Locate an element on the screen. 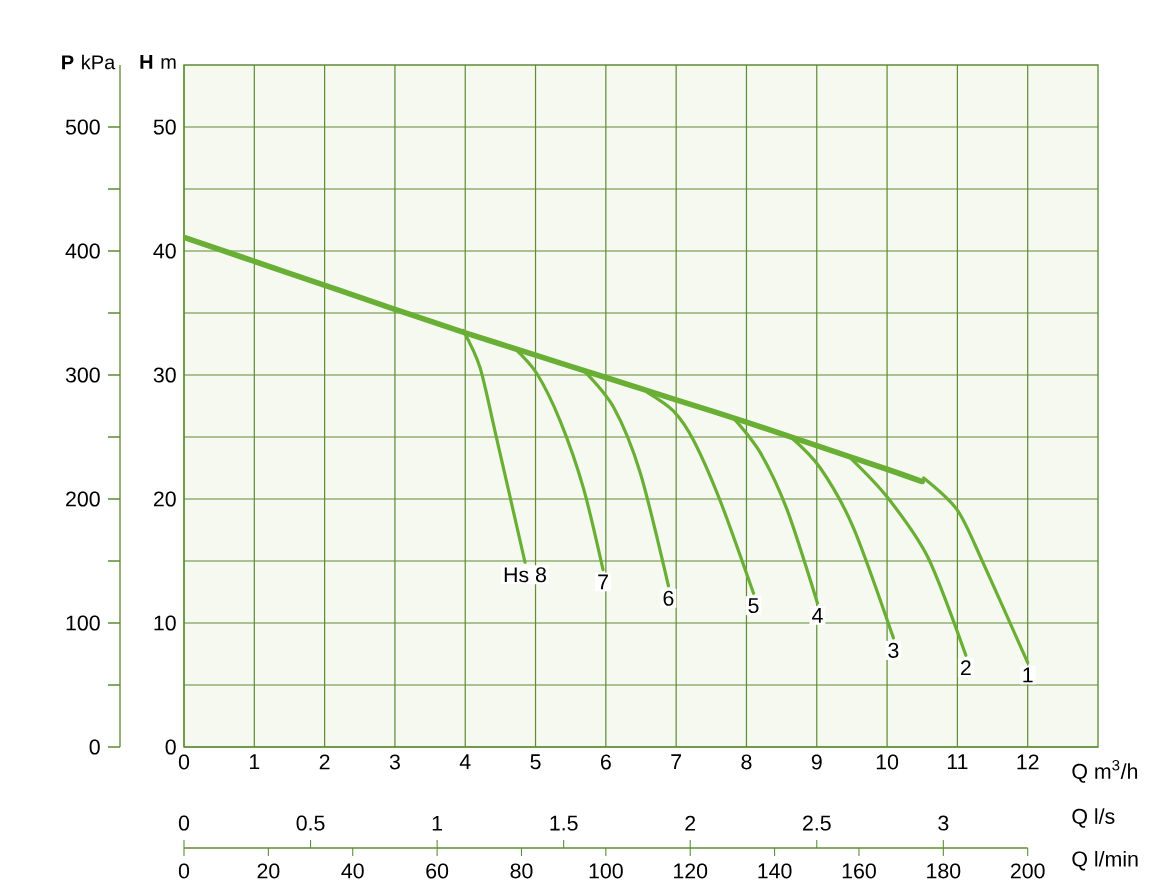 The width and height of the screenshot is (1158, 890). x-tick-label: 9 is located at coordinates (816, 762).